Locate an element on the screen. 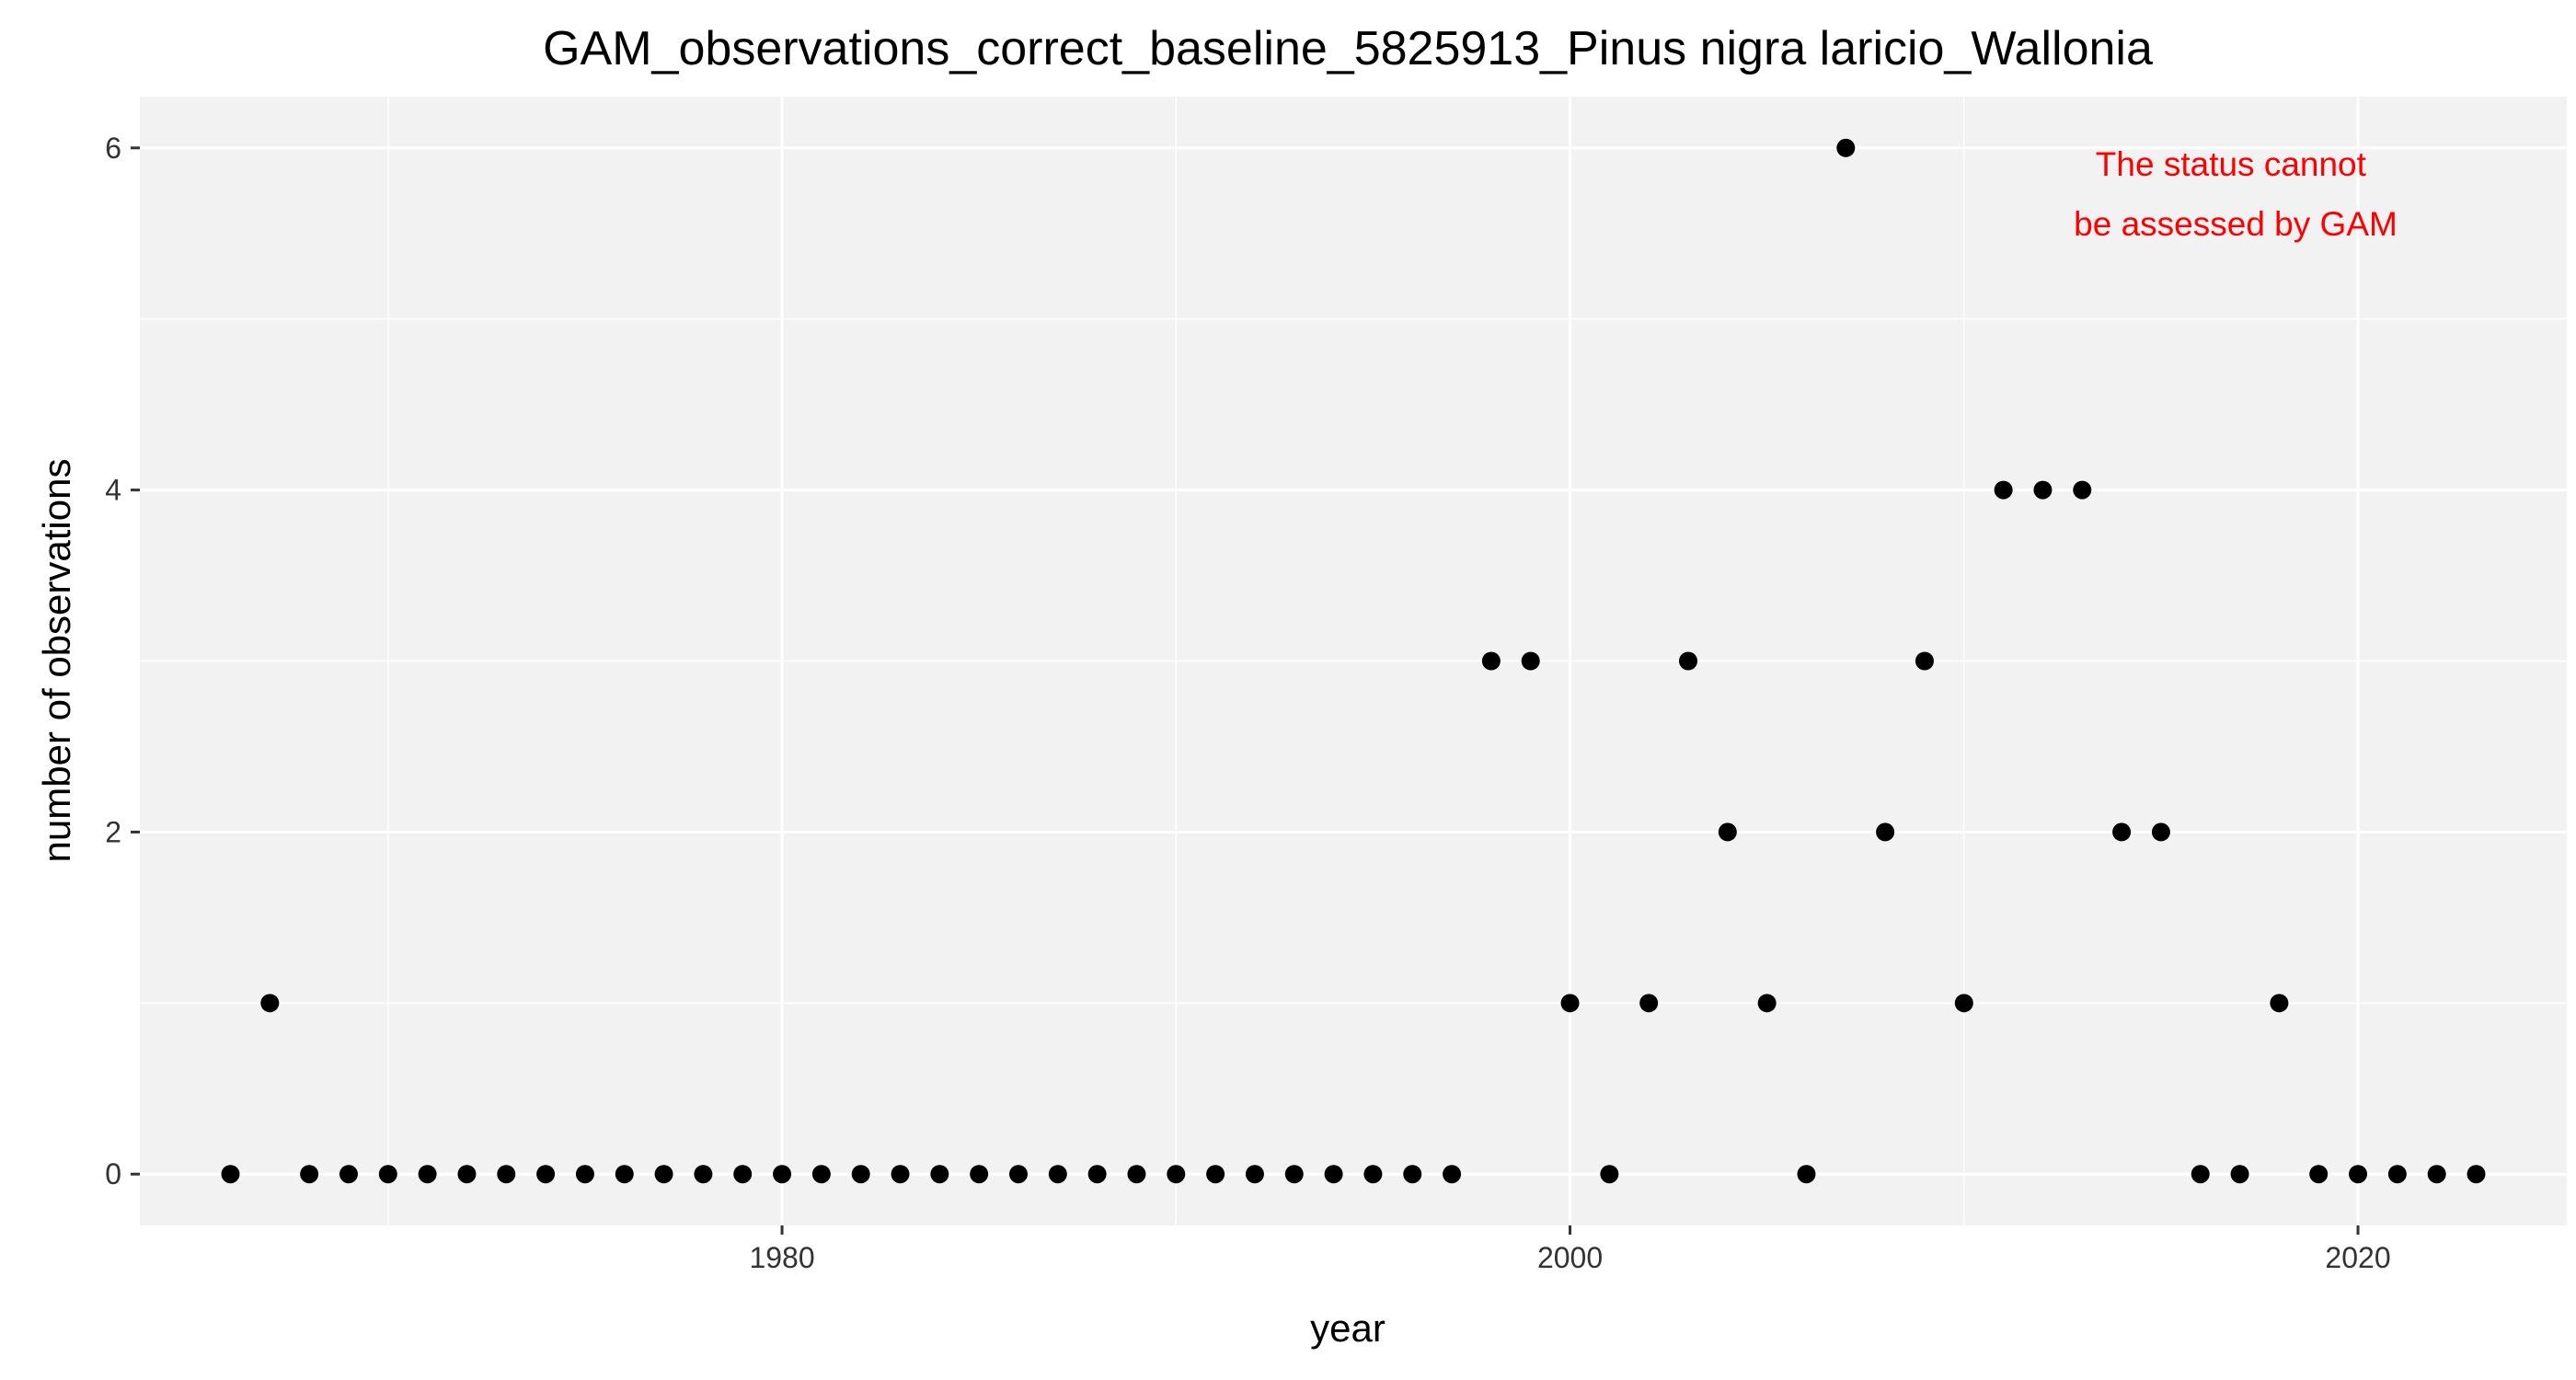 This screenshot has height=1380, width=2576. x-tick-label: 2020 is located at coordinates (2357, 1257).